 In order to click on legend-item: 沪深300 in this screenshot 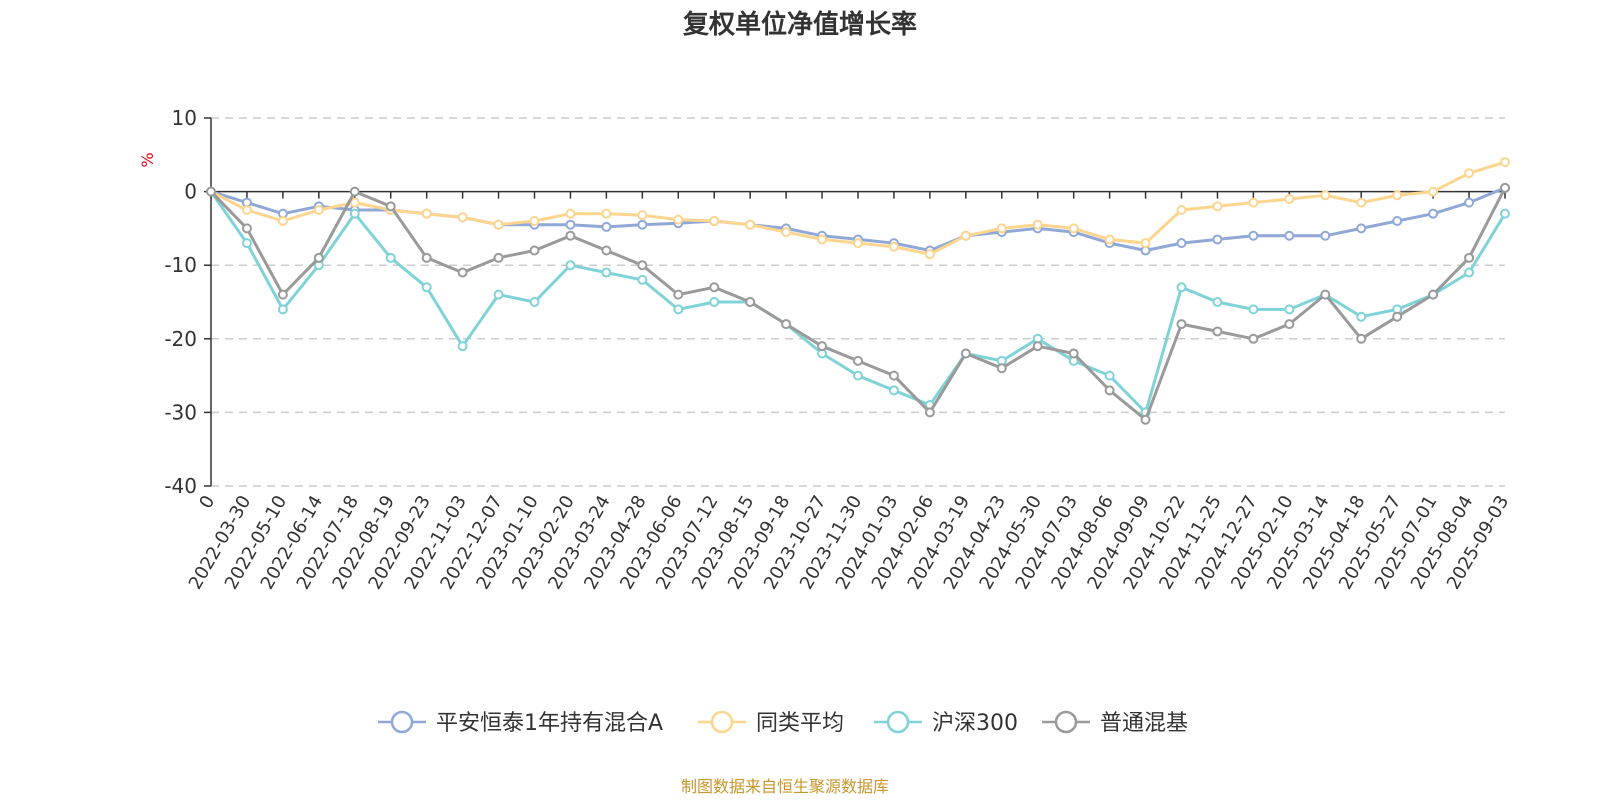, I will do `click(946, 723)`.